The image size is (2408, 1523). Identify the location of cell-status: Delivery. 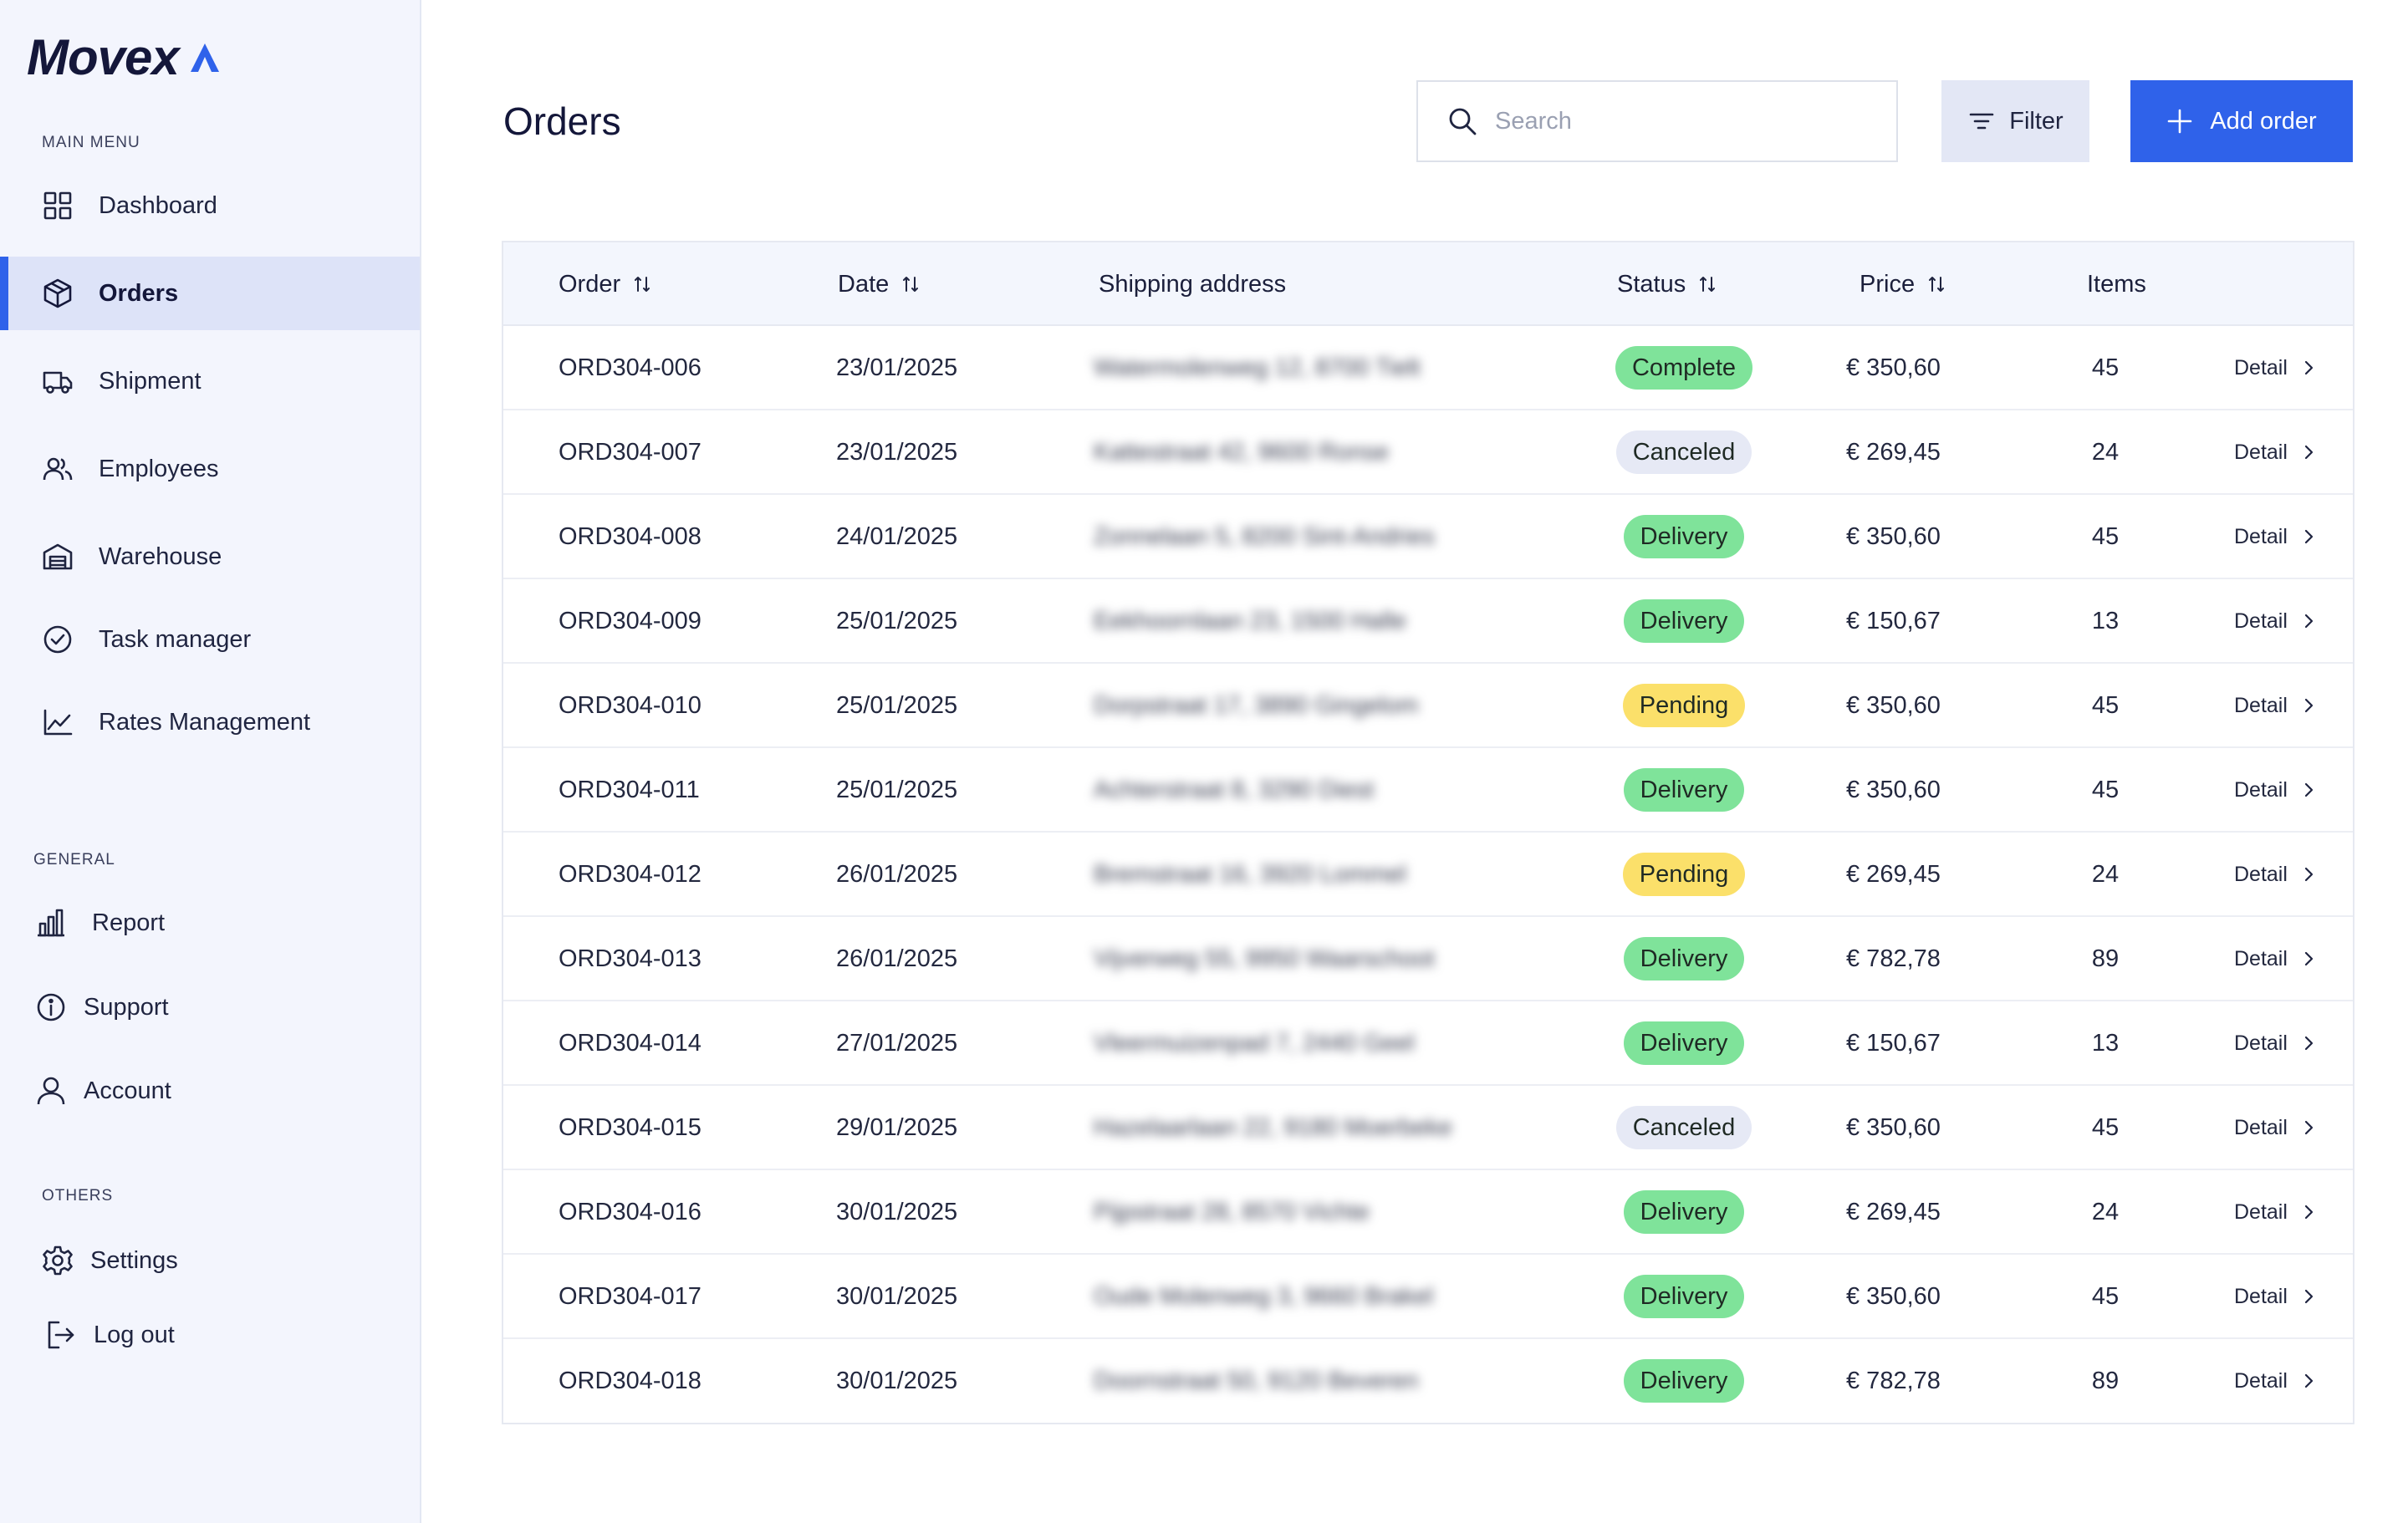
(1684, 1296).